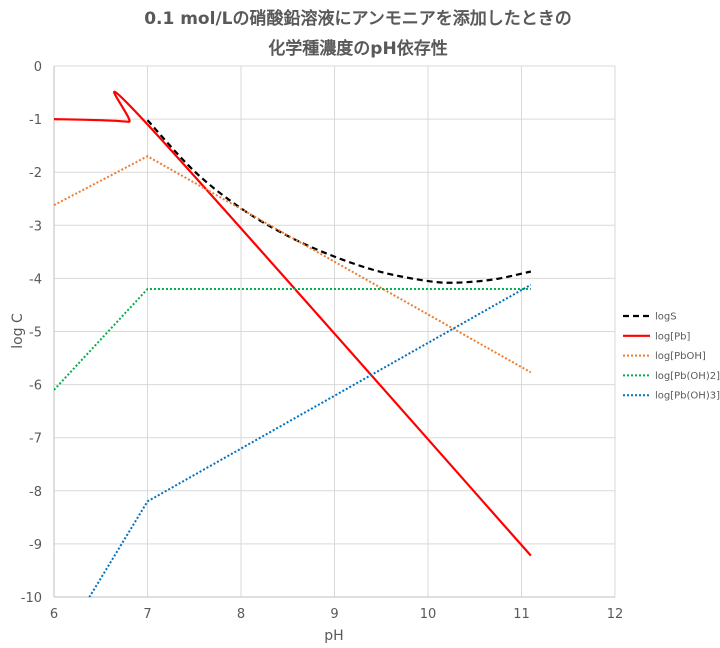  Describe the element at coordinates (35, 226) in the screenshot. I see `y-tick-label: -3` at that location.